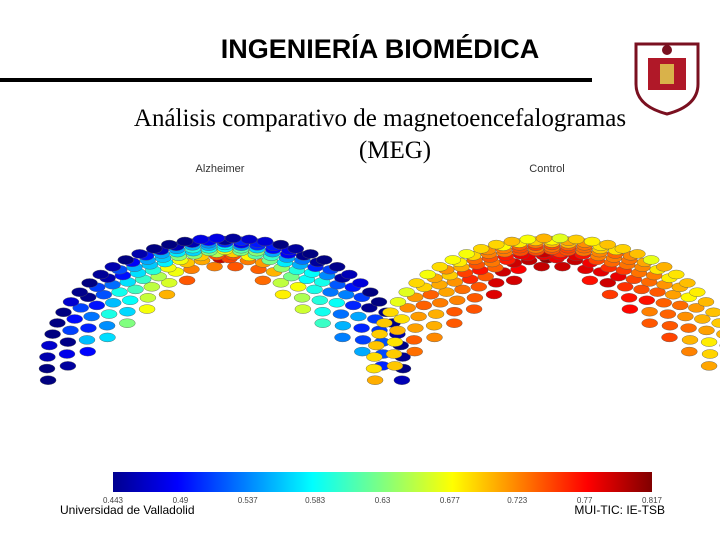  What do you see at coordinates (113, 500) in the screenshot?
I see `colorbar-tick-label: 0.443` at bounding box center [113, 500].